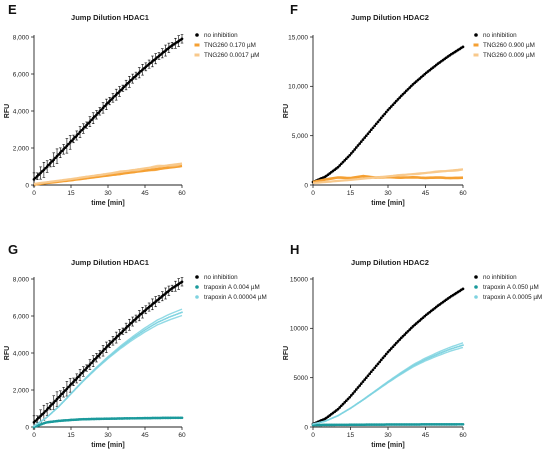 This screenshot has height=455, width=550. I want to click on series-line, so click(108, 174).